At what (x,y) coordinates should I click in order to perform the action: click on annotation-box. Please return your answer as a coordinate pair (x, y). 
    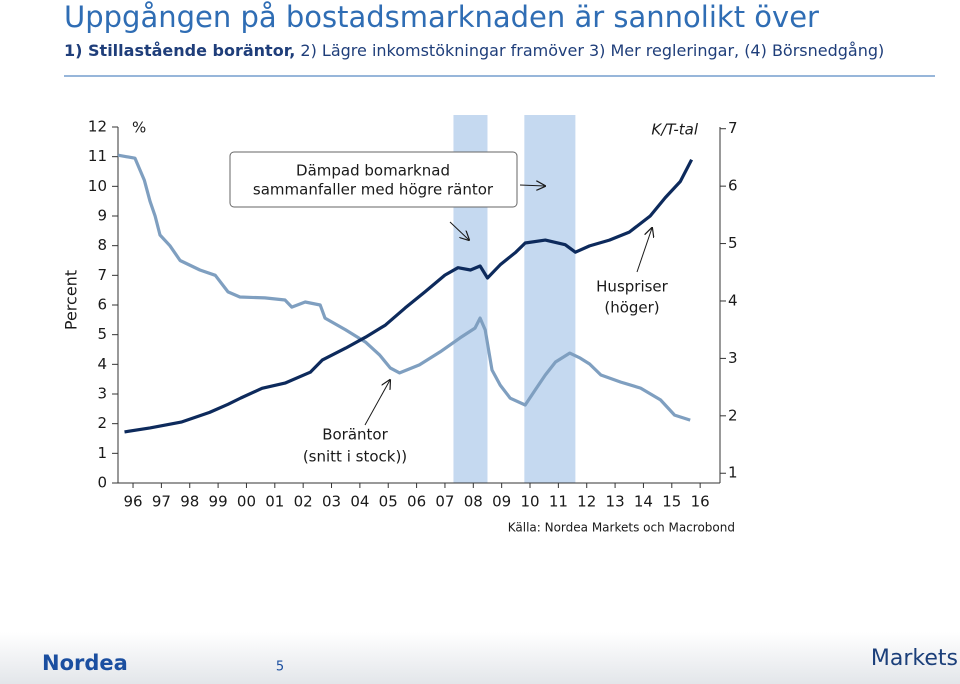
    Looking at the image, I should click on (373, 179).